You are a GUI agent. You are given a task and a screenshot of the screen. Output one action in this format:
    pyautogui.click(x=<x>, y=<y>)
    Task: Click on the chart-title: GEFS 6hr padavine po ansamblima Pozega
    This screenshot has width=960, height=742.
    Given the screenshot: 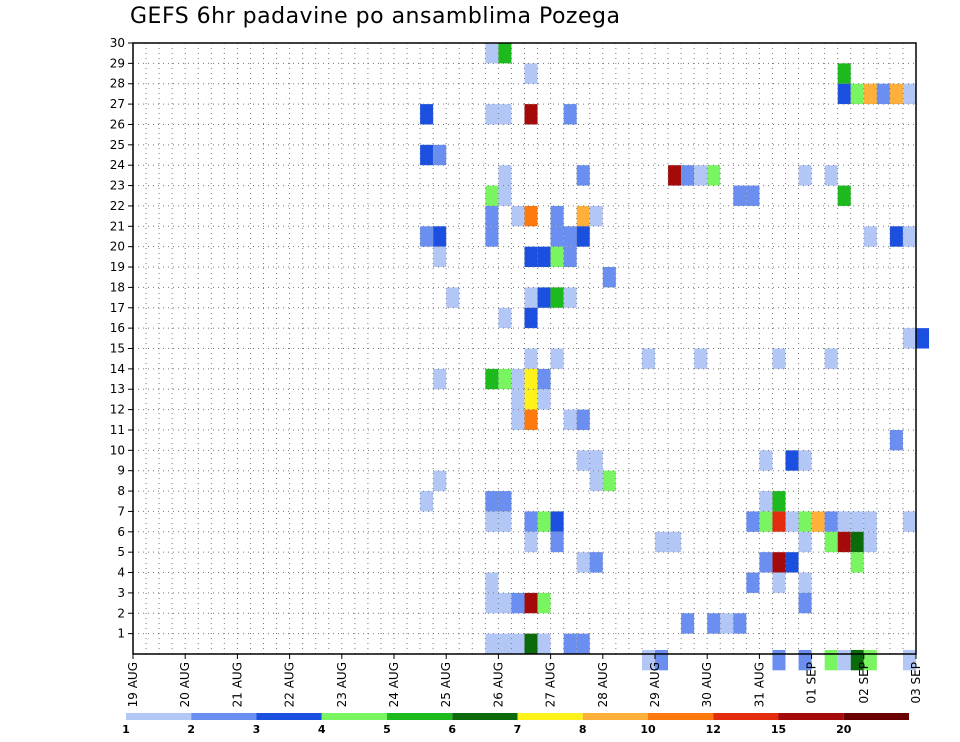 What is the action you would take?
    pyautogui.click(x=375, y=16)
    